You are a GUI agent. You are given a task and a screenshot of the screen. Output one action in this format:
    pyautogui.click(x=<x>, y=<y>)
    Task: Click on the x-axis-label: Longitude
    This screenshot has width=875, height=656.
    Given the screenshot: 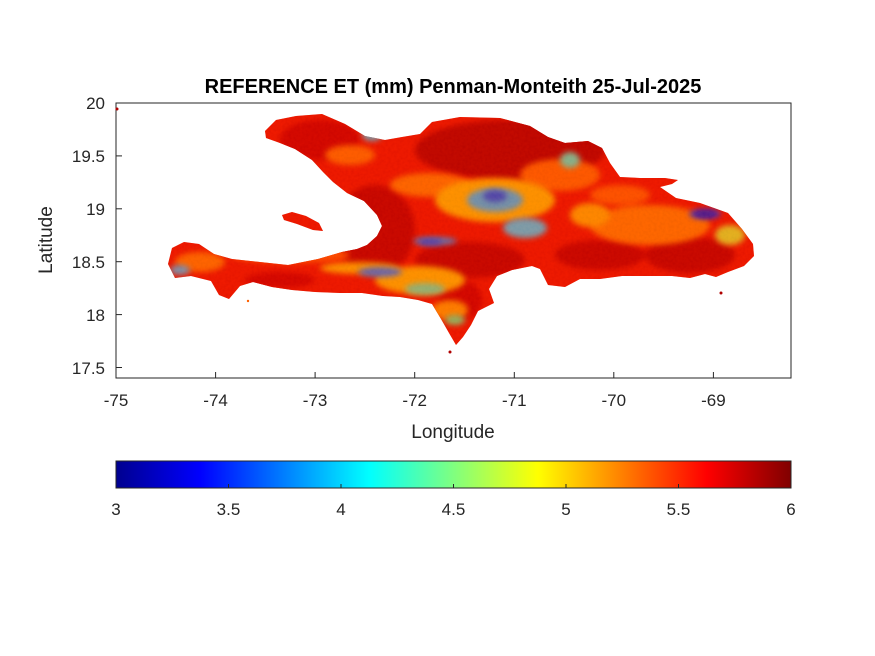 What is the action you would take?
    pyautogui.click(x=452, y=432)
    